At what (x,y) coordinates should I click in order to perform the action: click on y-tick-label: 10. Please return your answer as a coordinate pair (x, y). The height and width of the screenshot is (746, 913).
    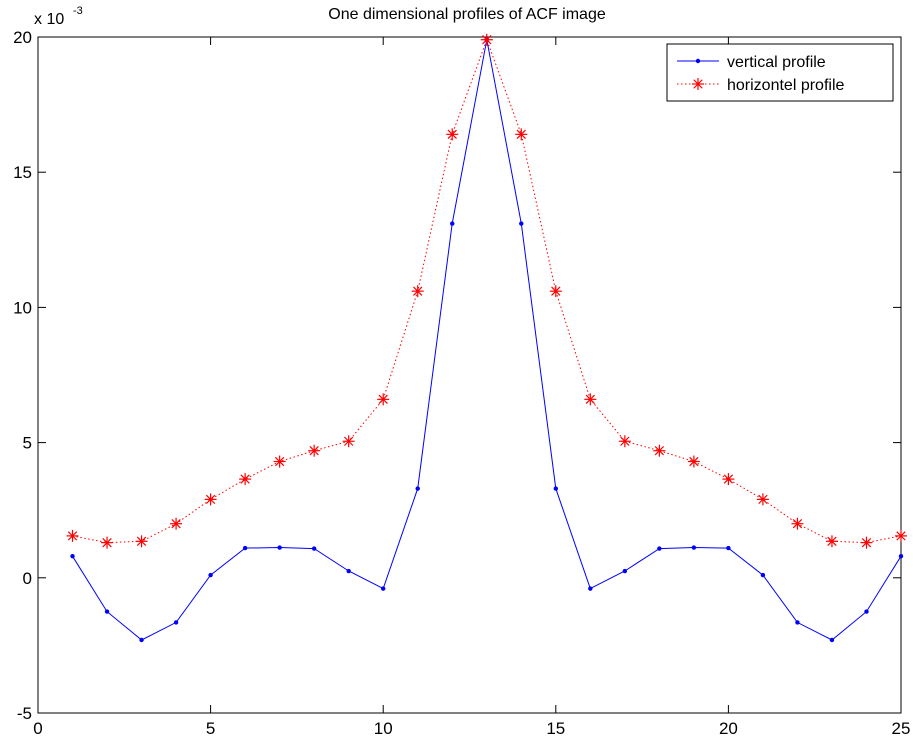
    Looking at the image, I should click on (22, 307).